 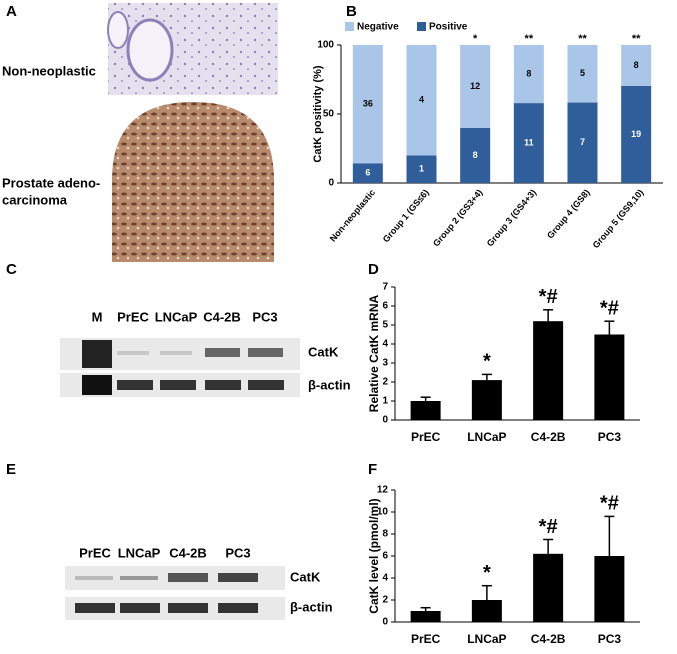 I want to click on image-label: Prostate adeno-, so click(x=51, y=182).